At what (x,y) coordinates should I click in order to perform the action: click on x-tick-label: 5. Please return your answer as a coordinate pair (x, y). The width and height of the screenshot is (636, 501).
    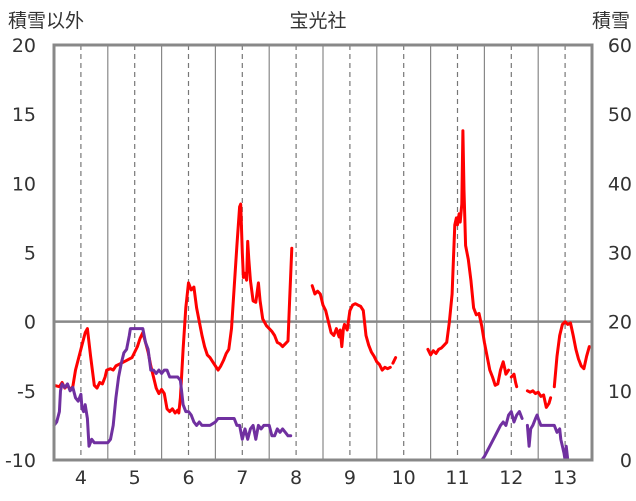
    Looking at the image, I should click on (135, 478).